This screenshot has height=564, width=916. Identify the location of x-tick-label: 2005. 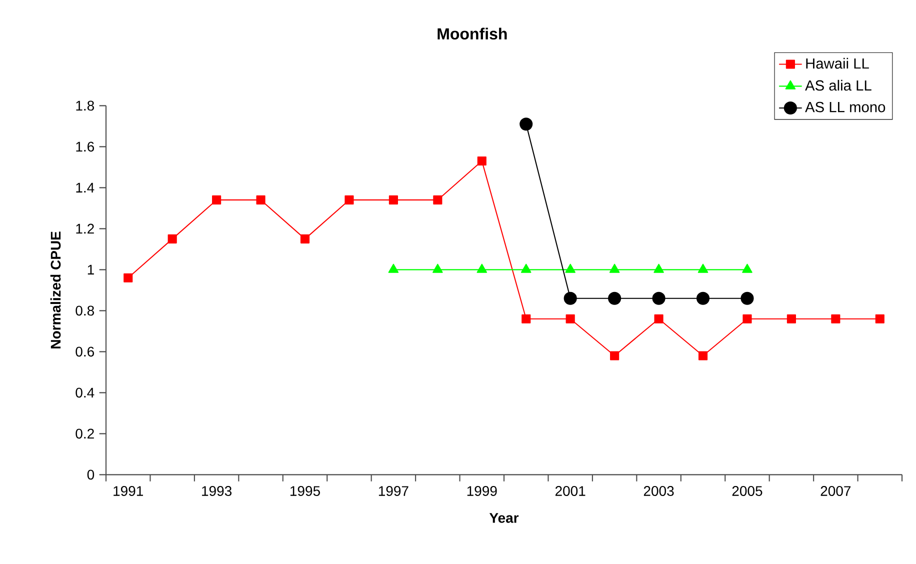
(747, 491).